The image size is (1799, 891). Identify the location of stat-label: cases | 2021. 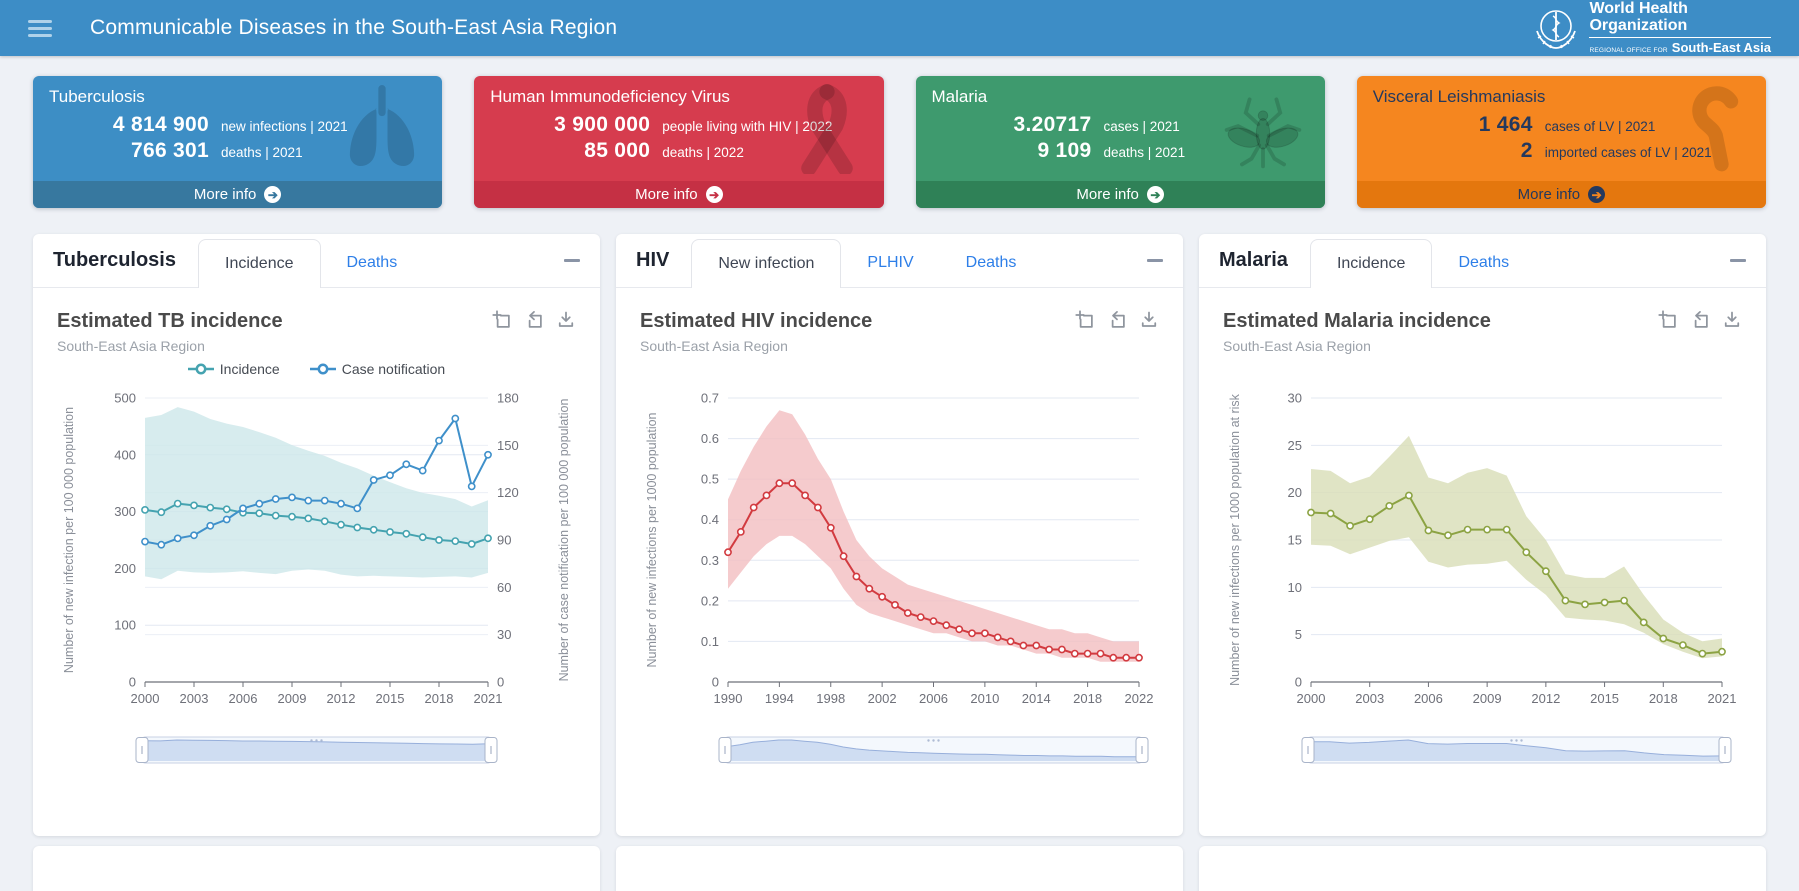
(1141, 126).